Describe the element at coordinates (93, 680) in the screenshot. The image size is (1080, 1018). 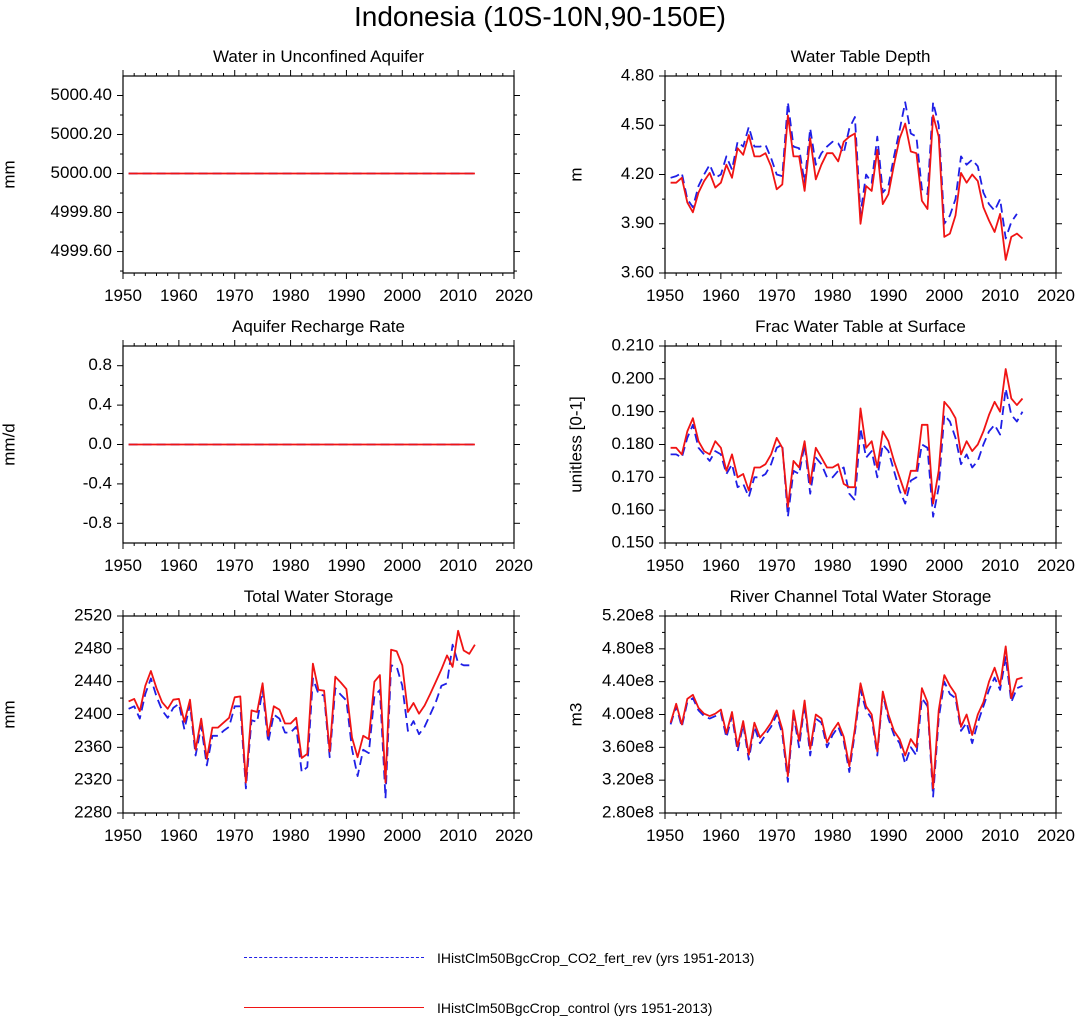
I see `y-tick-label: 2440` at that location.